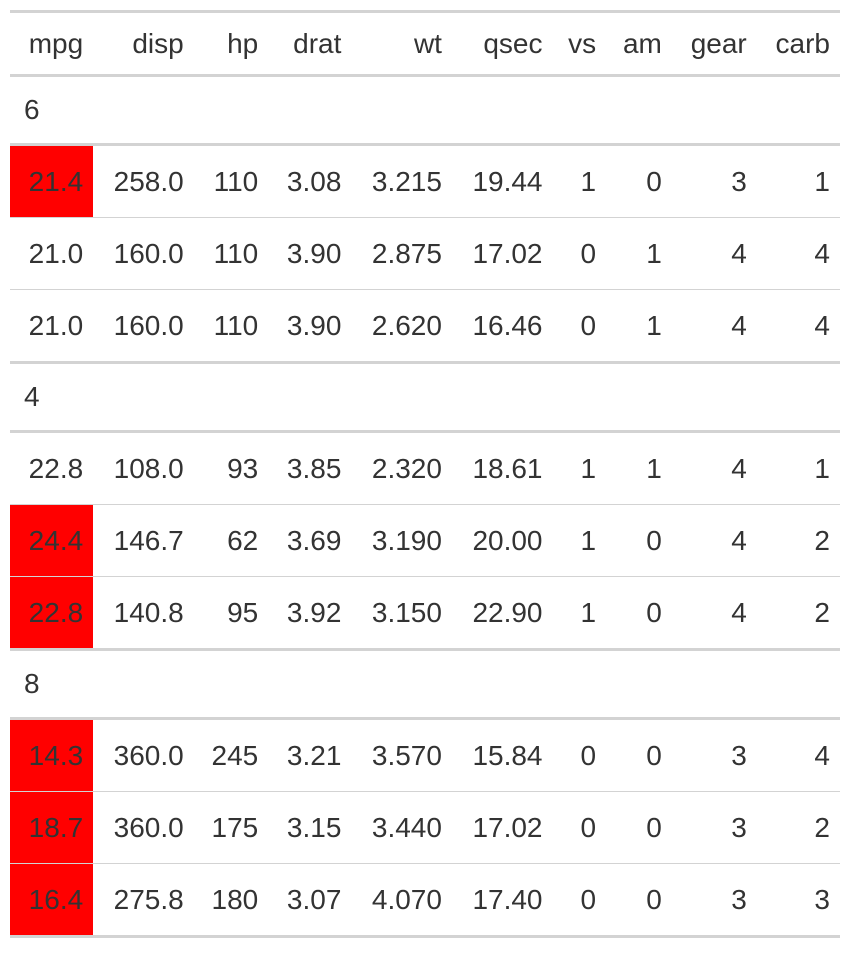 Image resolution: width=850 pixels, height=964 pixels. I want to click on cell-qsec: 18.61, so click(502, 468).